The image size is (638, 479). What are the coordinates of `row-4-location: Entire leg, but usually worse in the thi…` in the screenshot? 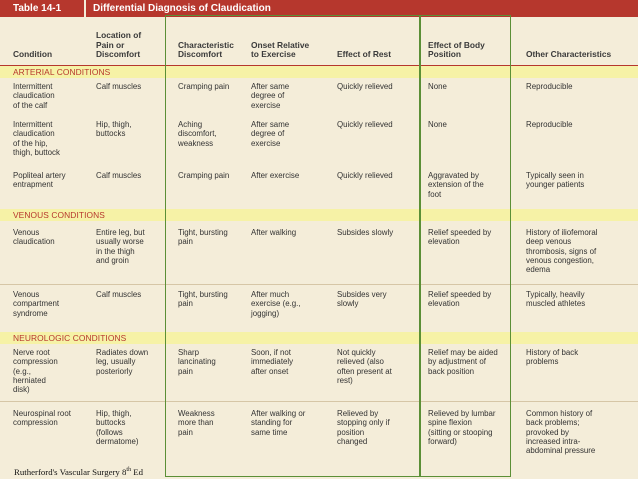 It's located at (120, 246).